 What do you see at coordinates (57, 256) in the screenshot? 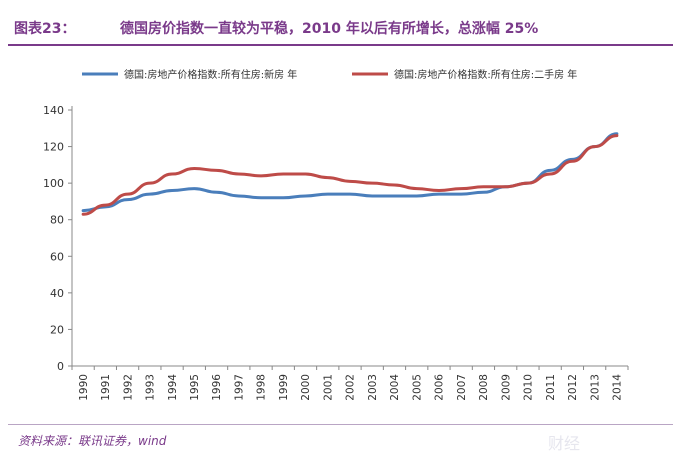
I see `y-tick-label: 60` at bounding box center [57, 256].